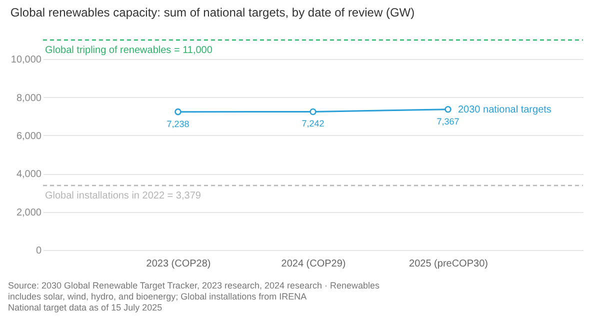 The height and width of the screenshot is (336, 600). What do you see at coordinates (39, 251) in the screenshot?
I see `y-tick-label: 0` at bounding box center [39, 251].